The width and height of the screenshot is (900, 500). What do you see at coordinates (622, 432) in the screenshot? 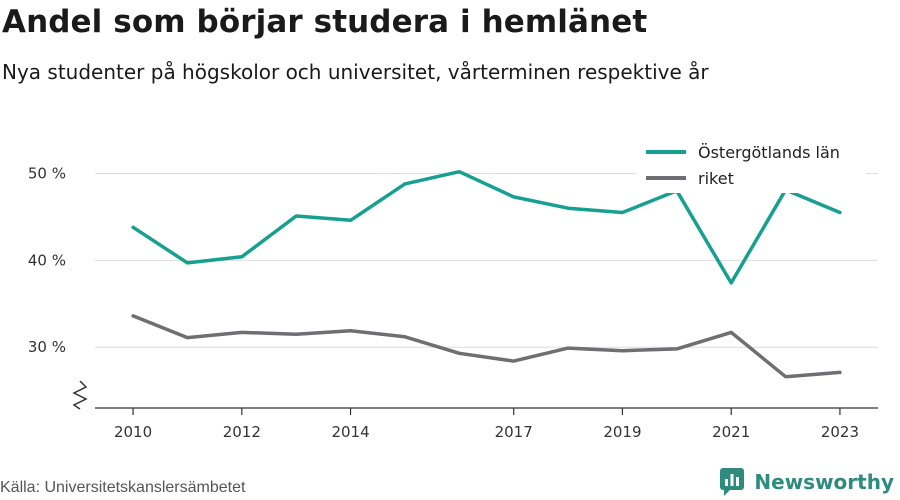
I see `x-tick-label: 2019` at bounding box center [622, 432].